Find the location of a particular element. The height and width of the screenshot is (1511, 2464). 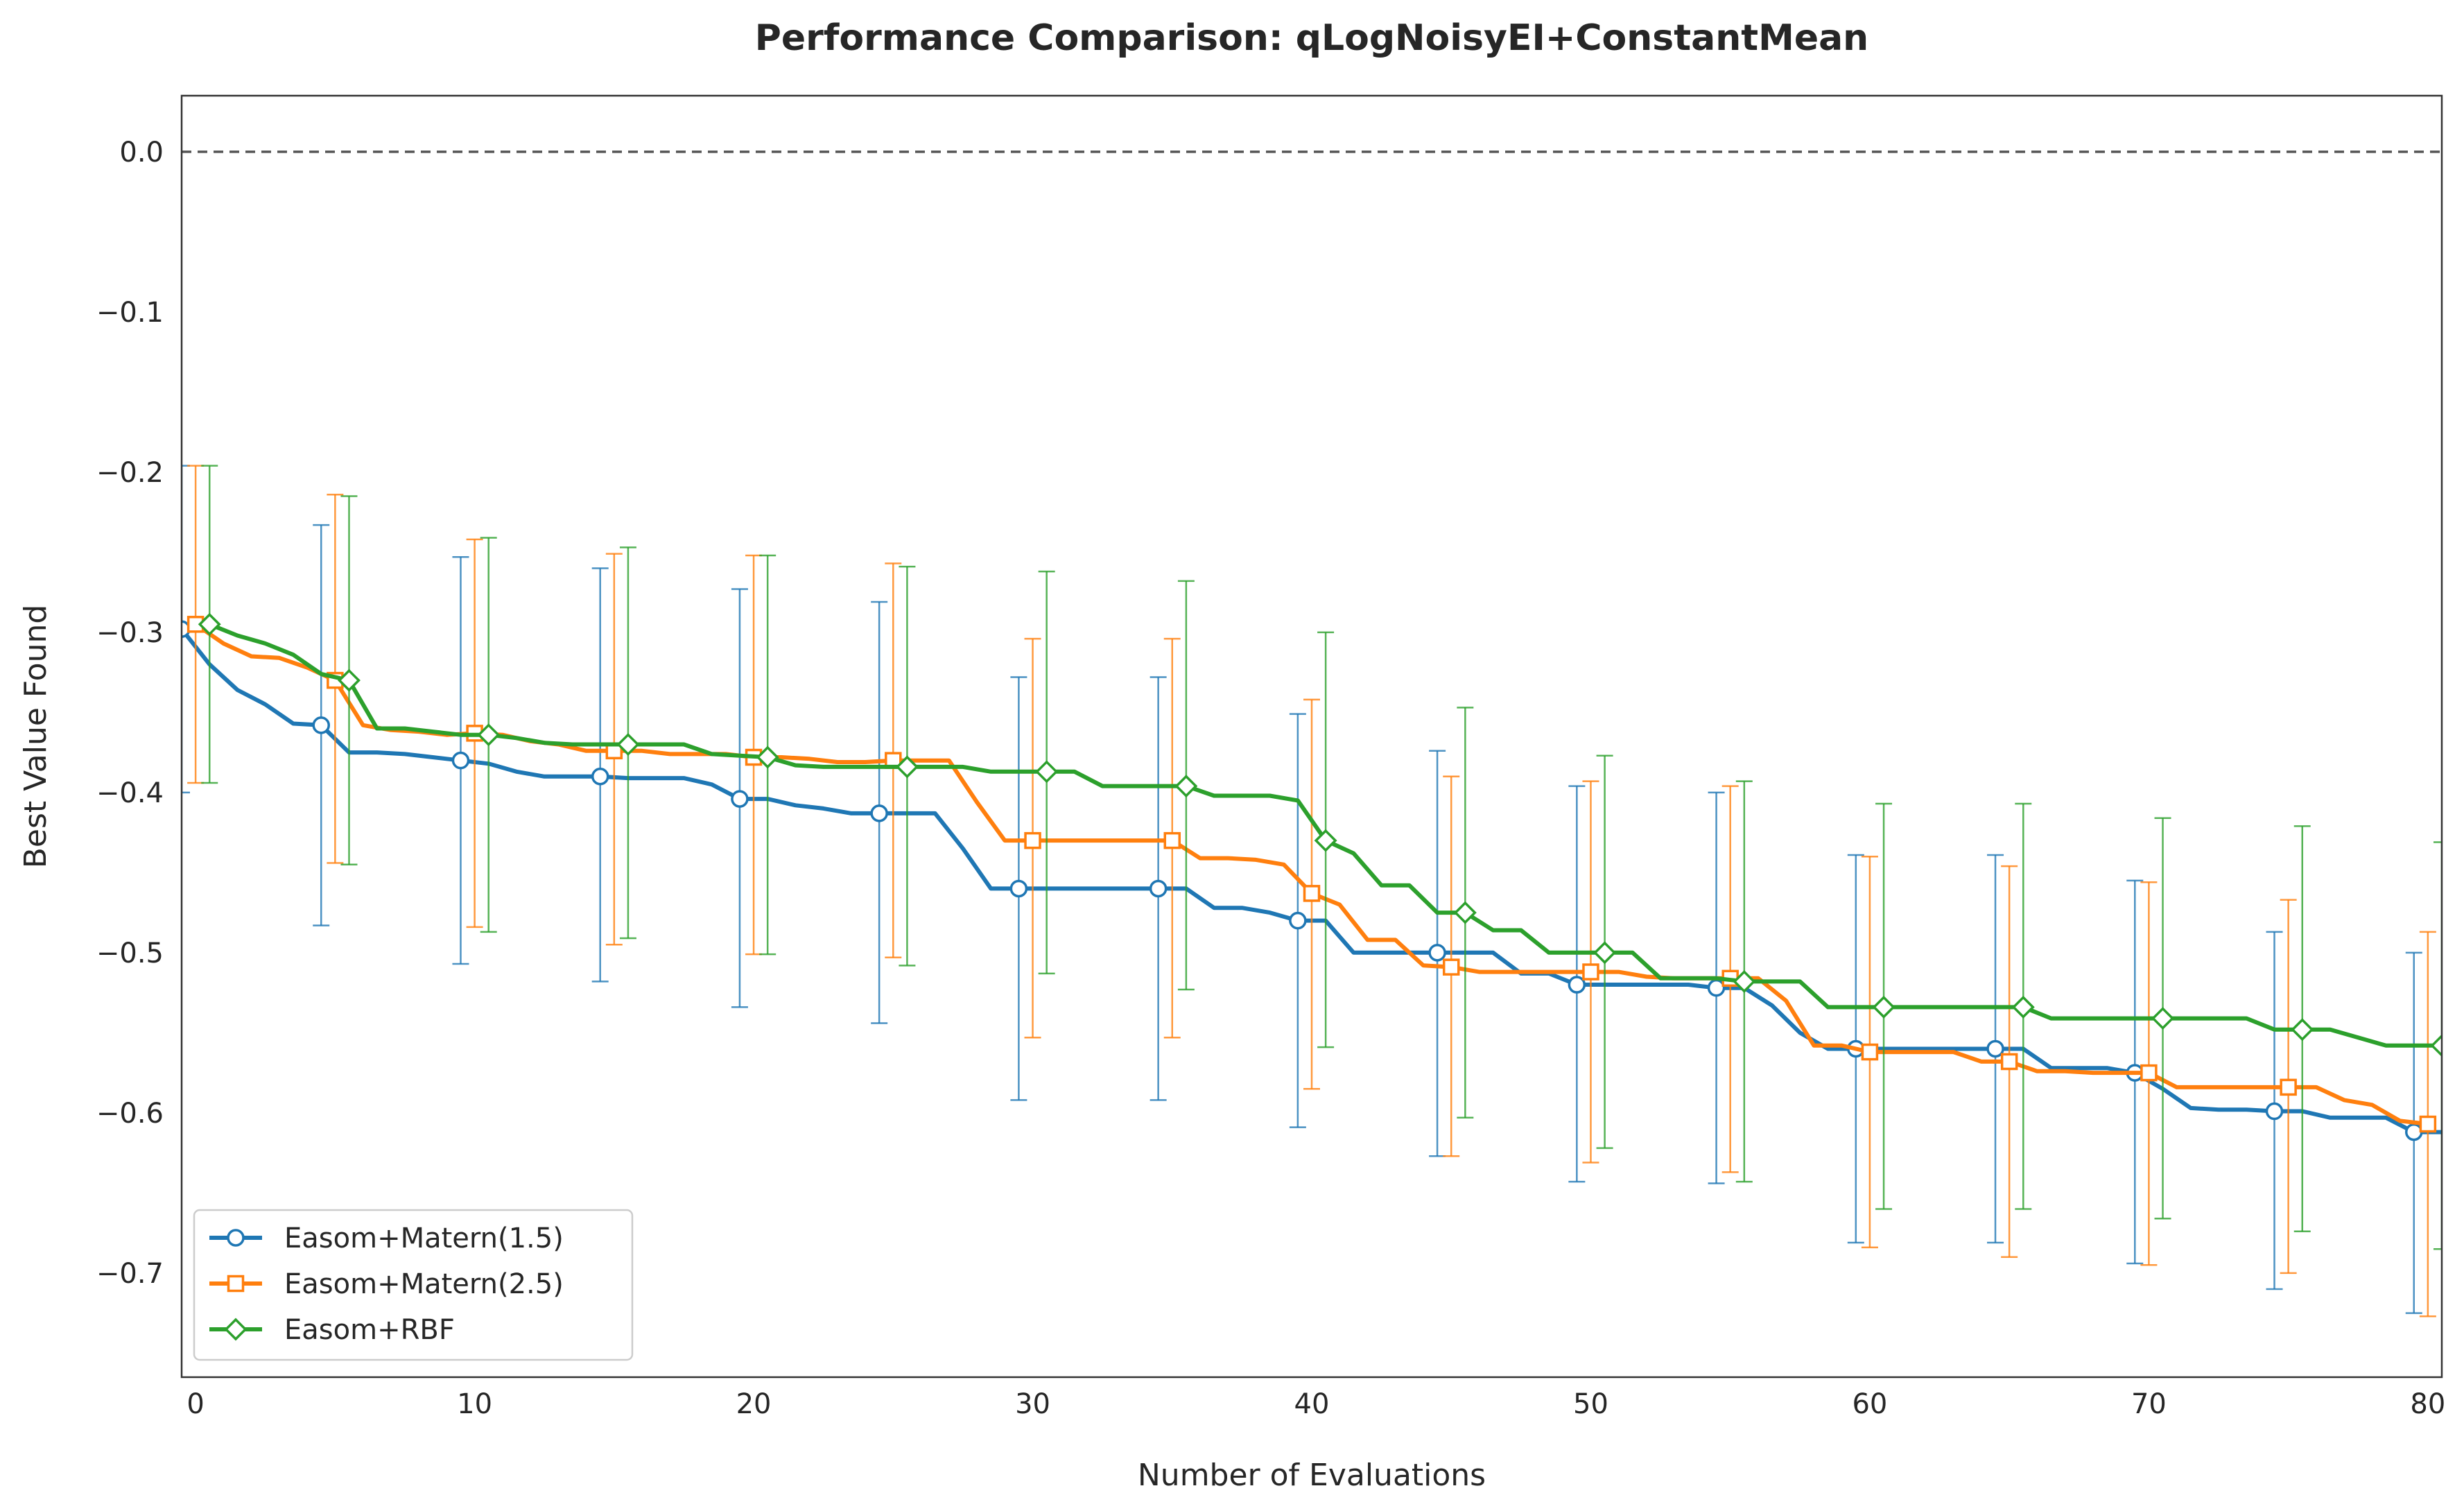

x-tick-label: 10 is located at coordinates (475, 1404).